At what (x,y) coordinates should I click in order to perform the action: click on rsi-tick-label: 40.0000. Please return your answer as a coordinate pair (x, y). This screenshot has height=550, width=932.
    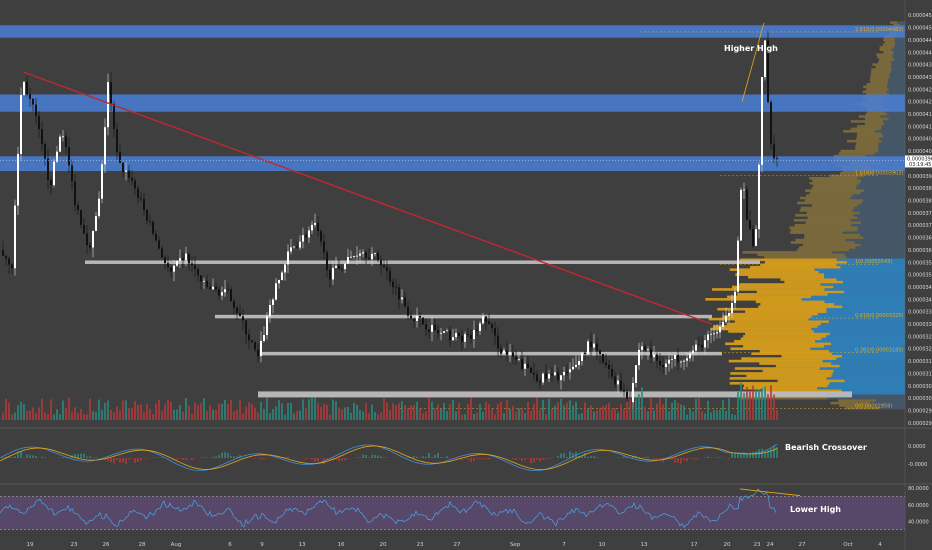
    Looking at the image, I should click on (918, 522).